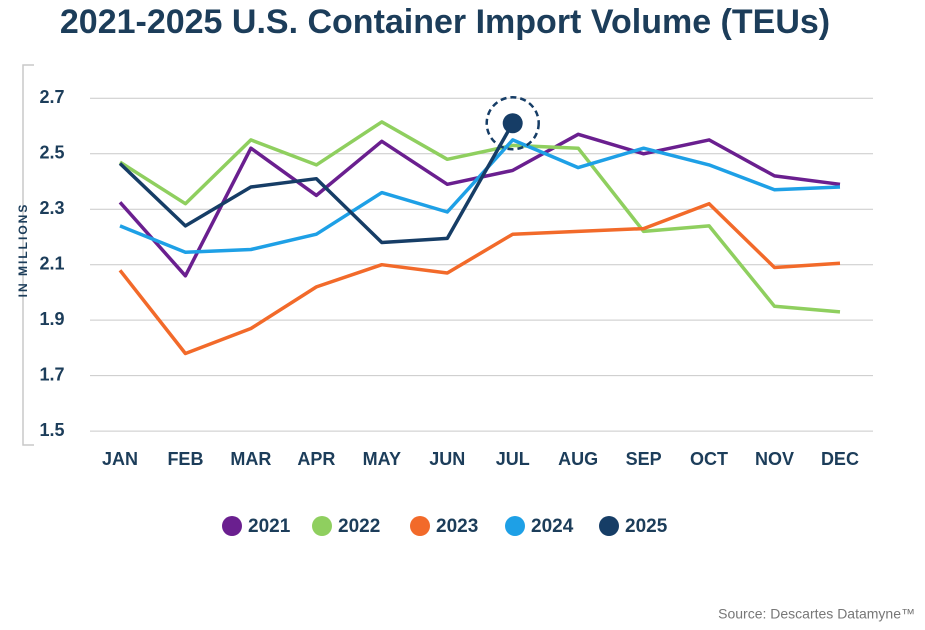  What do you see at coordinates (447, 459) in the screenshot?
I see `x-tick-label: JUN` at bounding box center [447, 459].